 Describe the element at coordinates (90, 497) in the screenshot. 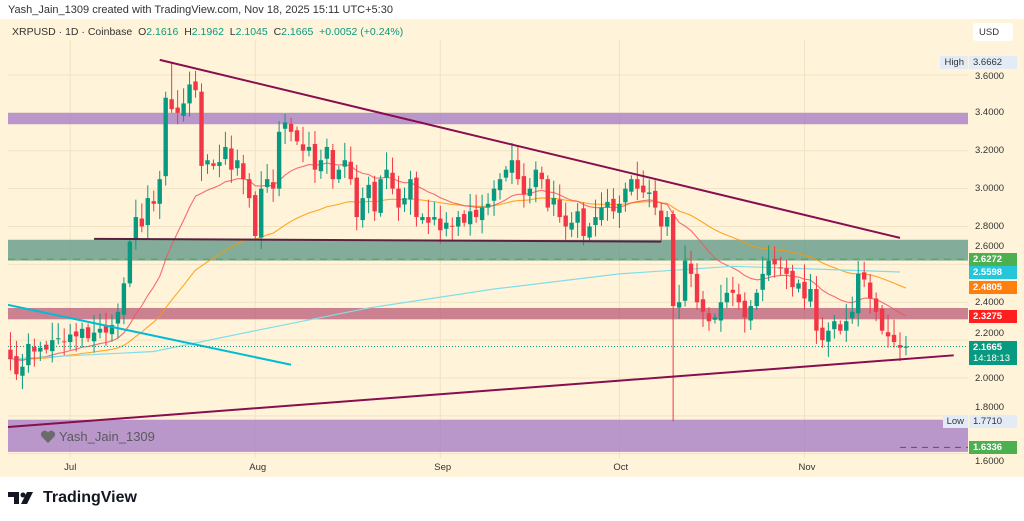

I see `brand-name: TradingView` at that location.